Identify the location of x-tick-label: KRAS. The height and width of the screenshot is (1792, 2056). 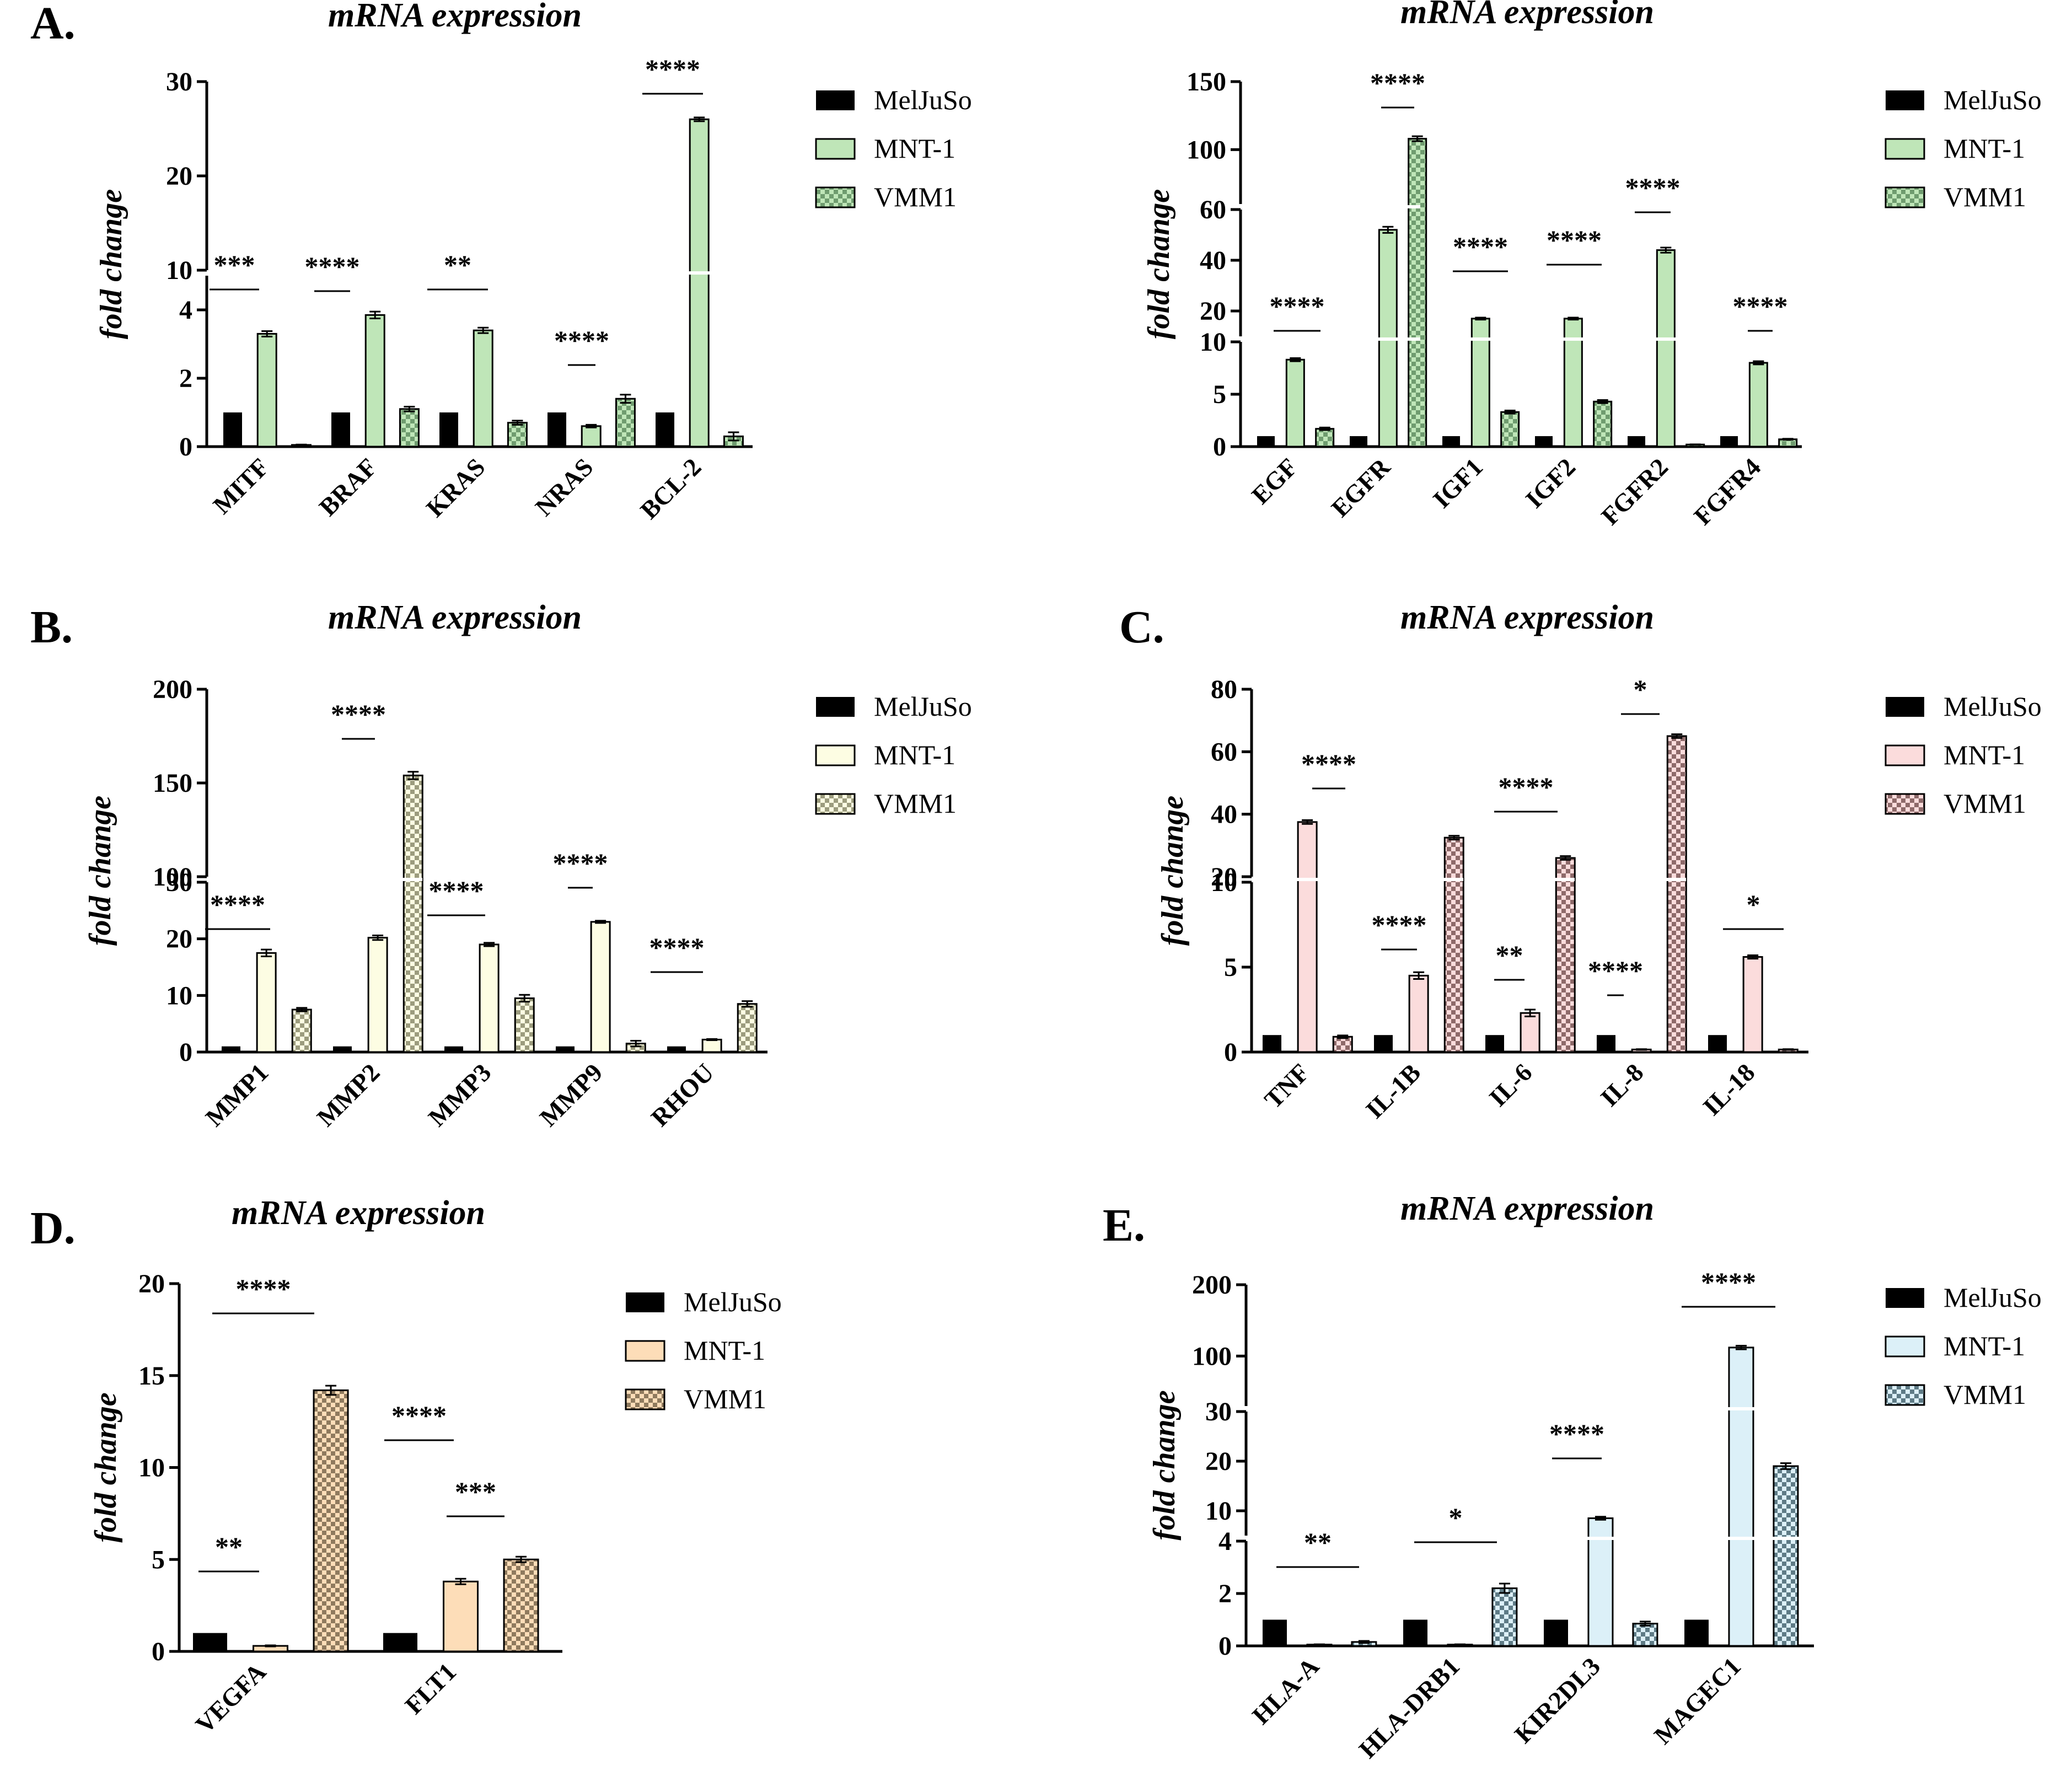
(455, 487).